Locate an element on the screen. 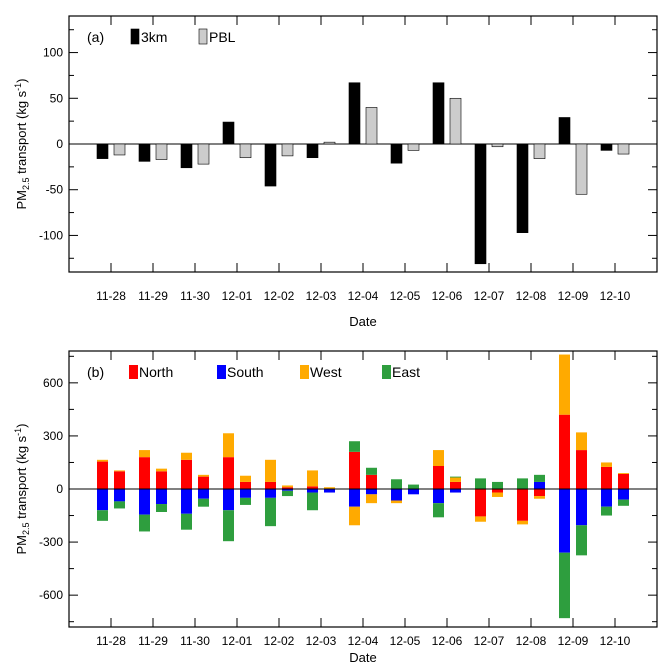 The width and height of the screenshot is (669, 668). x-tick-label: 11-28 is located at coordinates (111, 641).